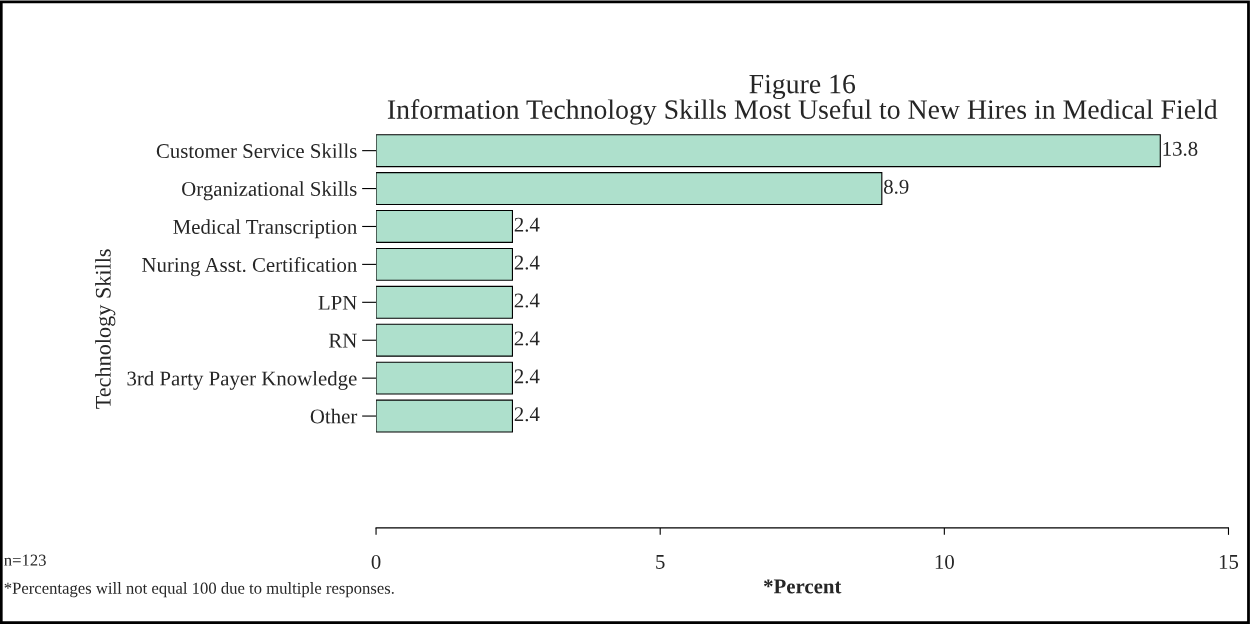 Image resolution: width=1251 pixels, height=624 pixels. Describe the element at coordinates (334, 416) in the screenshot. I see `y-tick-label: Other` at that location.